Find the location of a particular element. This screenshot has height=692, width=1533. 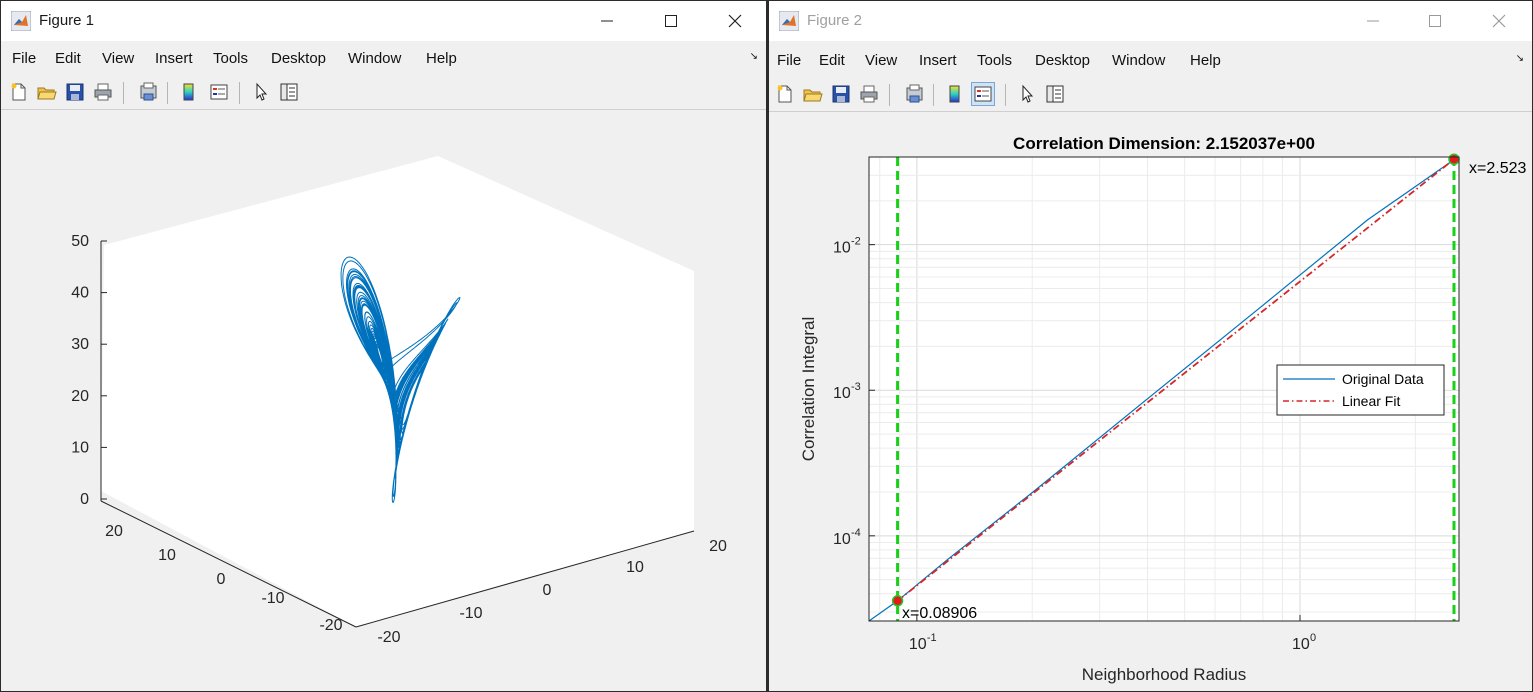

x-axis-label: Neighborhood Radius is located at coordinates (1164, 674).